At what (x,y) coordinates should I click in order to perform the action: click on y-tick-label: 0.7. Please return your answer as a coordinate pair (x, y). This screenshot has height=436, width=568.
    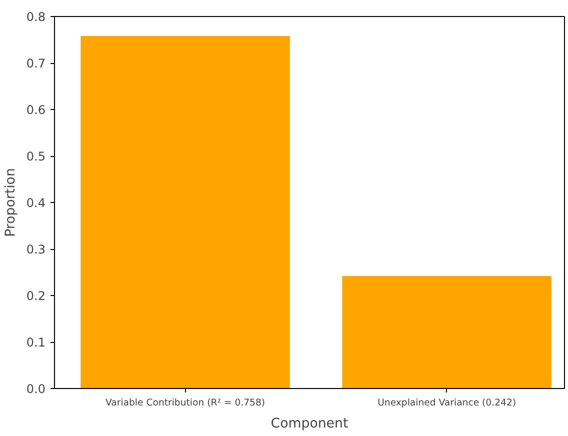
    Looking at the image, I should click on (36, 63).